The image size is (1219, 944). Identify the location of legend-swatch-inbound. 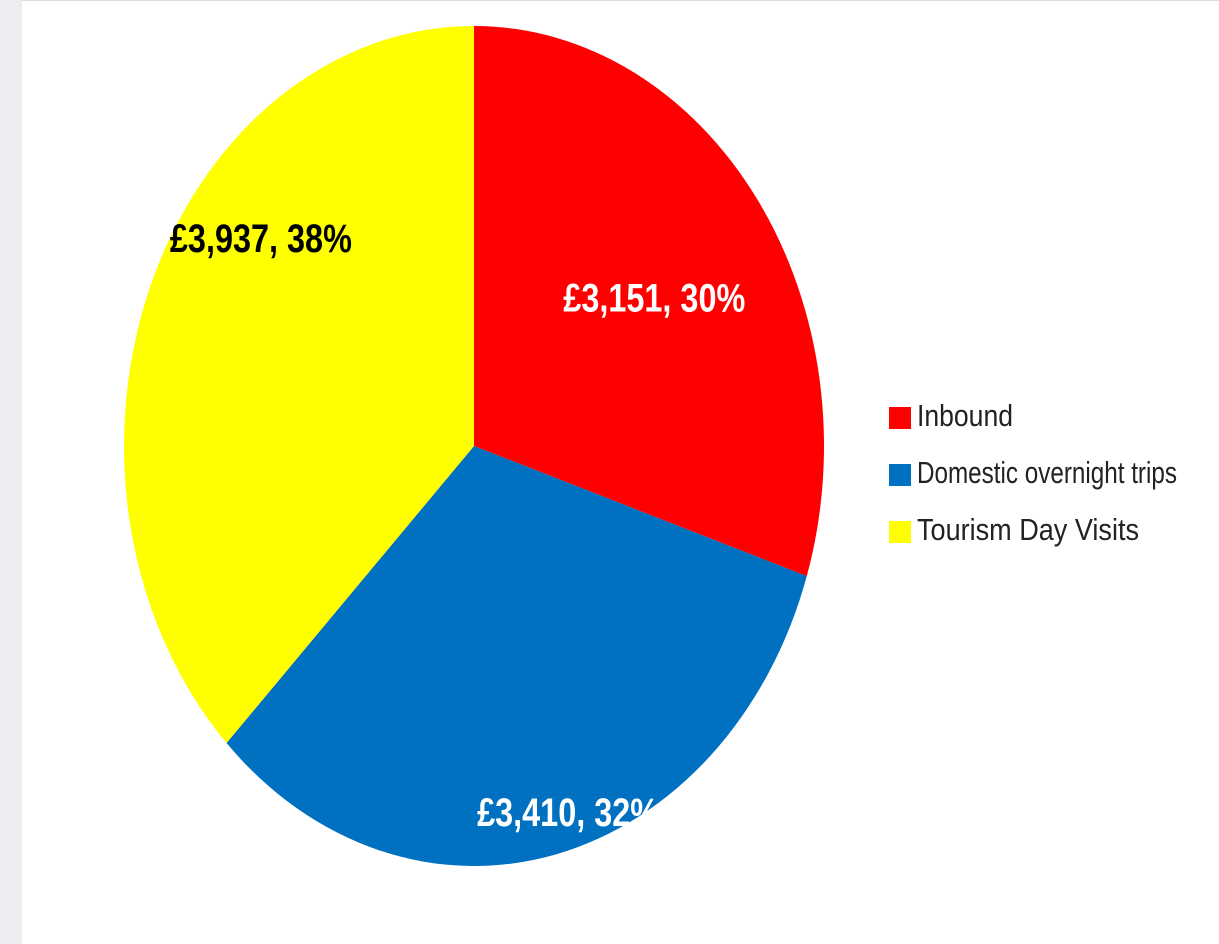
(900, 418).